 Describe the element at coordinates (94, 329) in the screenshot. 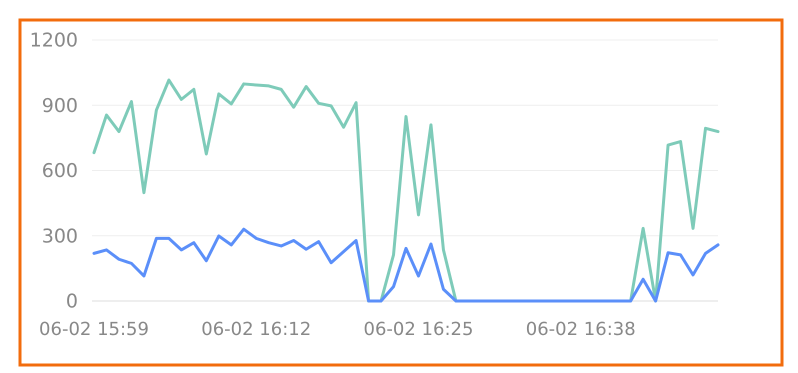

I see `x-tick-label: 06-02 15:59` at that location.